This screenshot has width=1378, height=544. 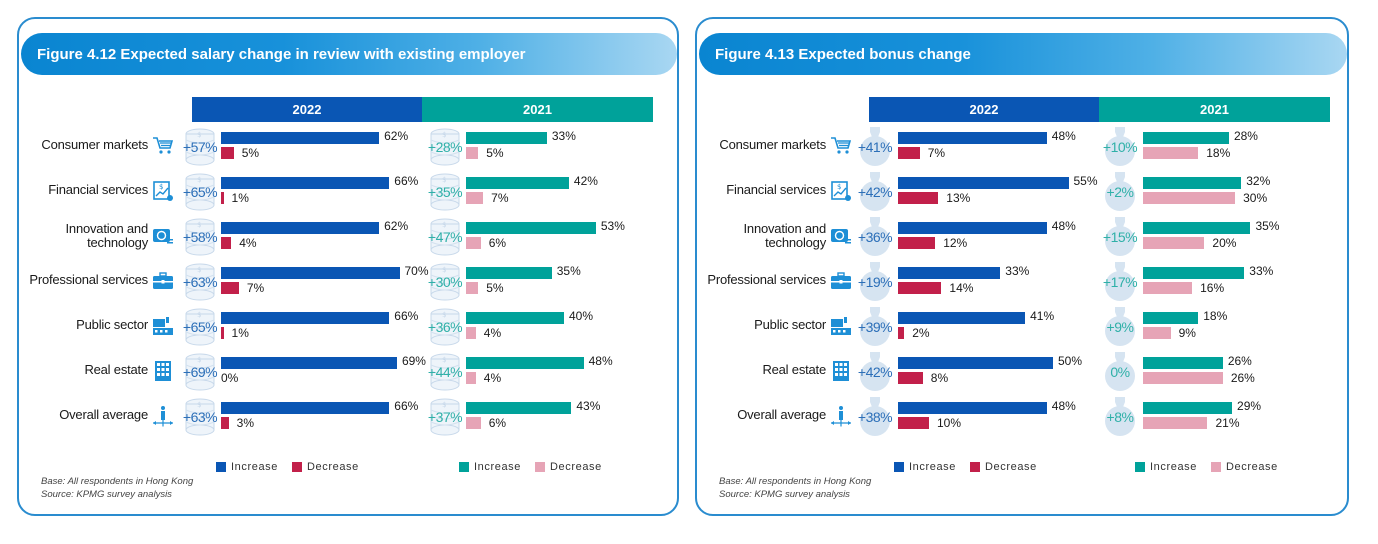 I want to click on value-label-decrease-2022: 10%, so click(x=949, y=423).